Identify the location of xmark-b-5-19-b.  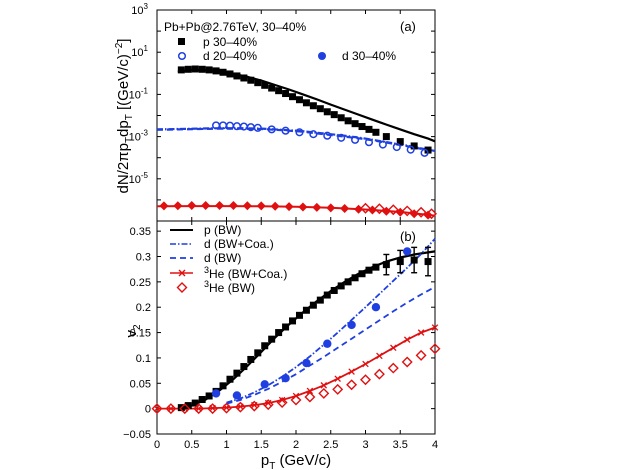
(421, 332).